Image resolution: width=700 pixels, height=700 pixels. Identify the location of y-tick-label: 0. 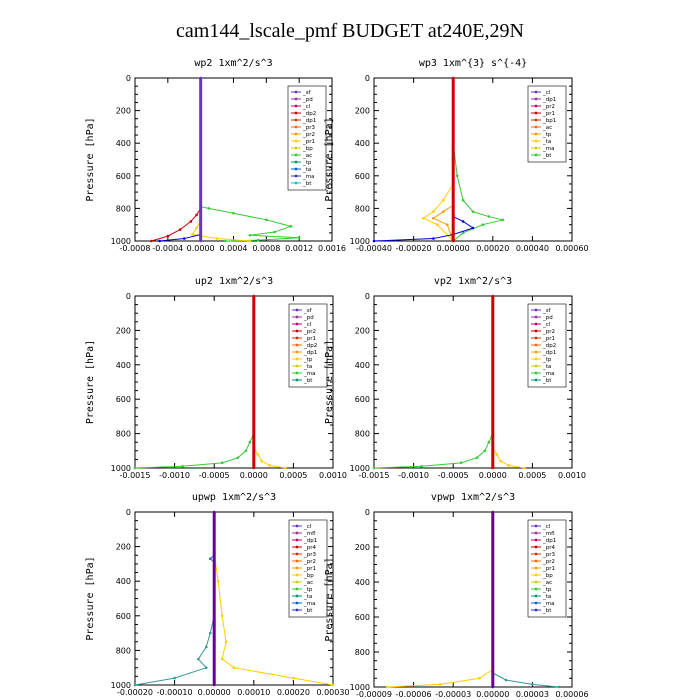
(128, 78).